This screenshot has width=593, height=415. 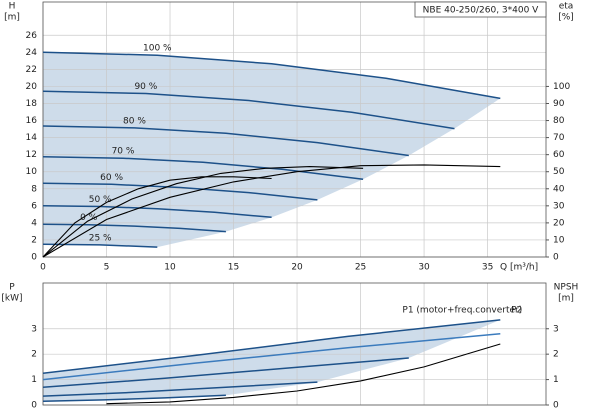 I want to click on y-tick-label: 8, so click(x=34, y=189).